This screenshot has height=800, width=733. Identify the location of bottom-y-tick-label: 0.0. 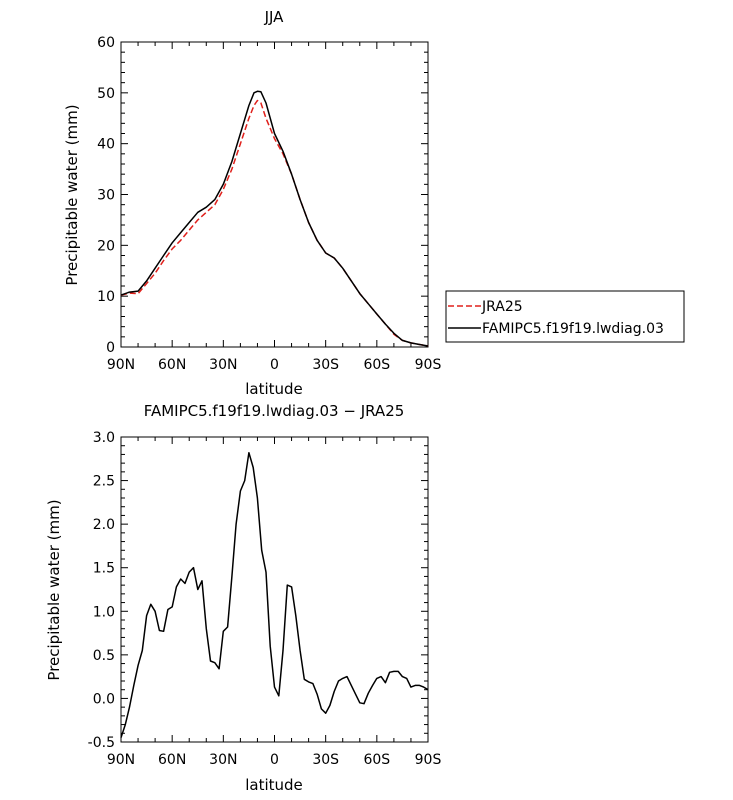
(104, 699).